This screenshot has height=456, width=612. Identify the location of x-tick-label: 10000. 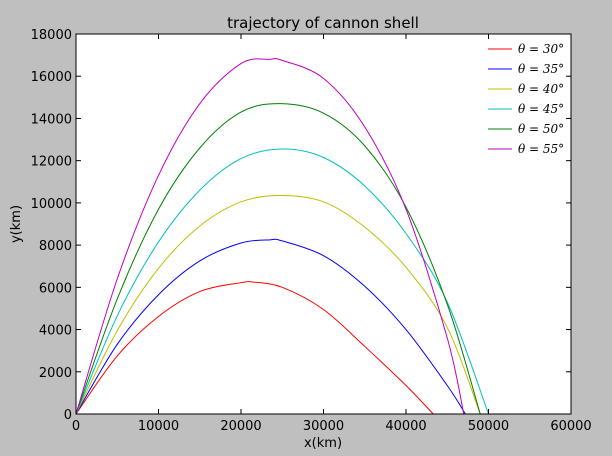
(158, 426).